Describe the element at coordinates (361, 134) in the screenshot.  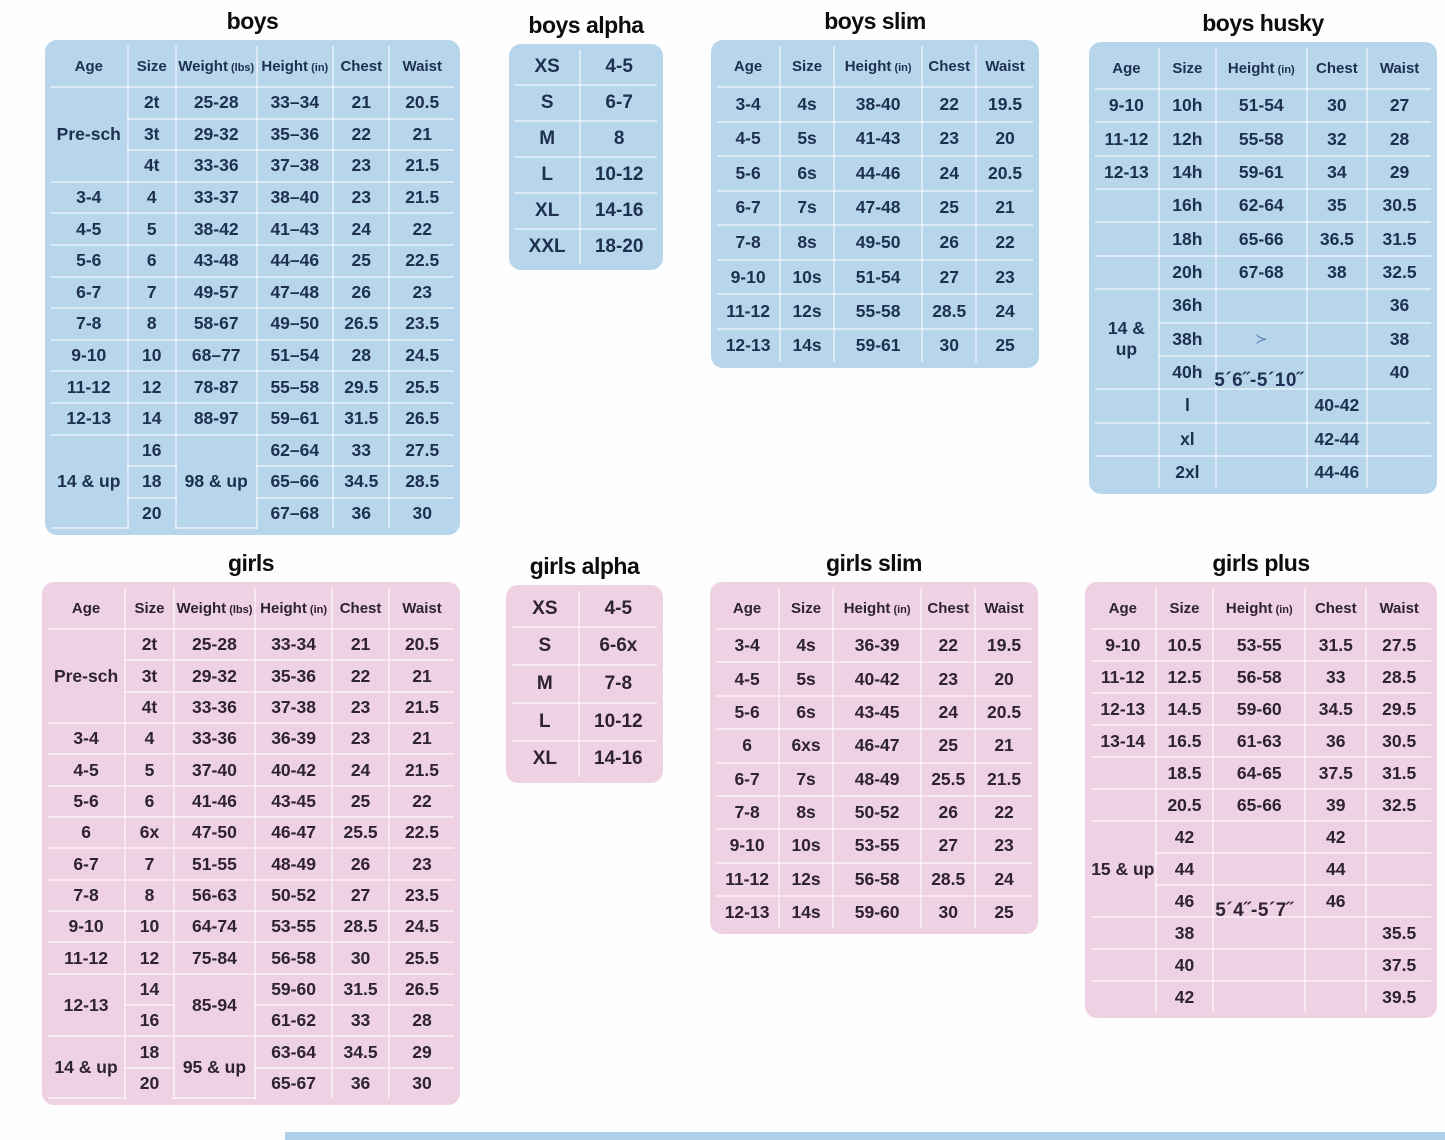
I see `table-cell: 22` at that location.